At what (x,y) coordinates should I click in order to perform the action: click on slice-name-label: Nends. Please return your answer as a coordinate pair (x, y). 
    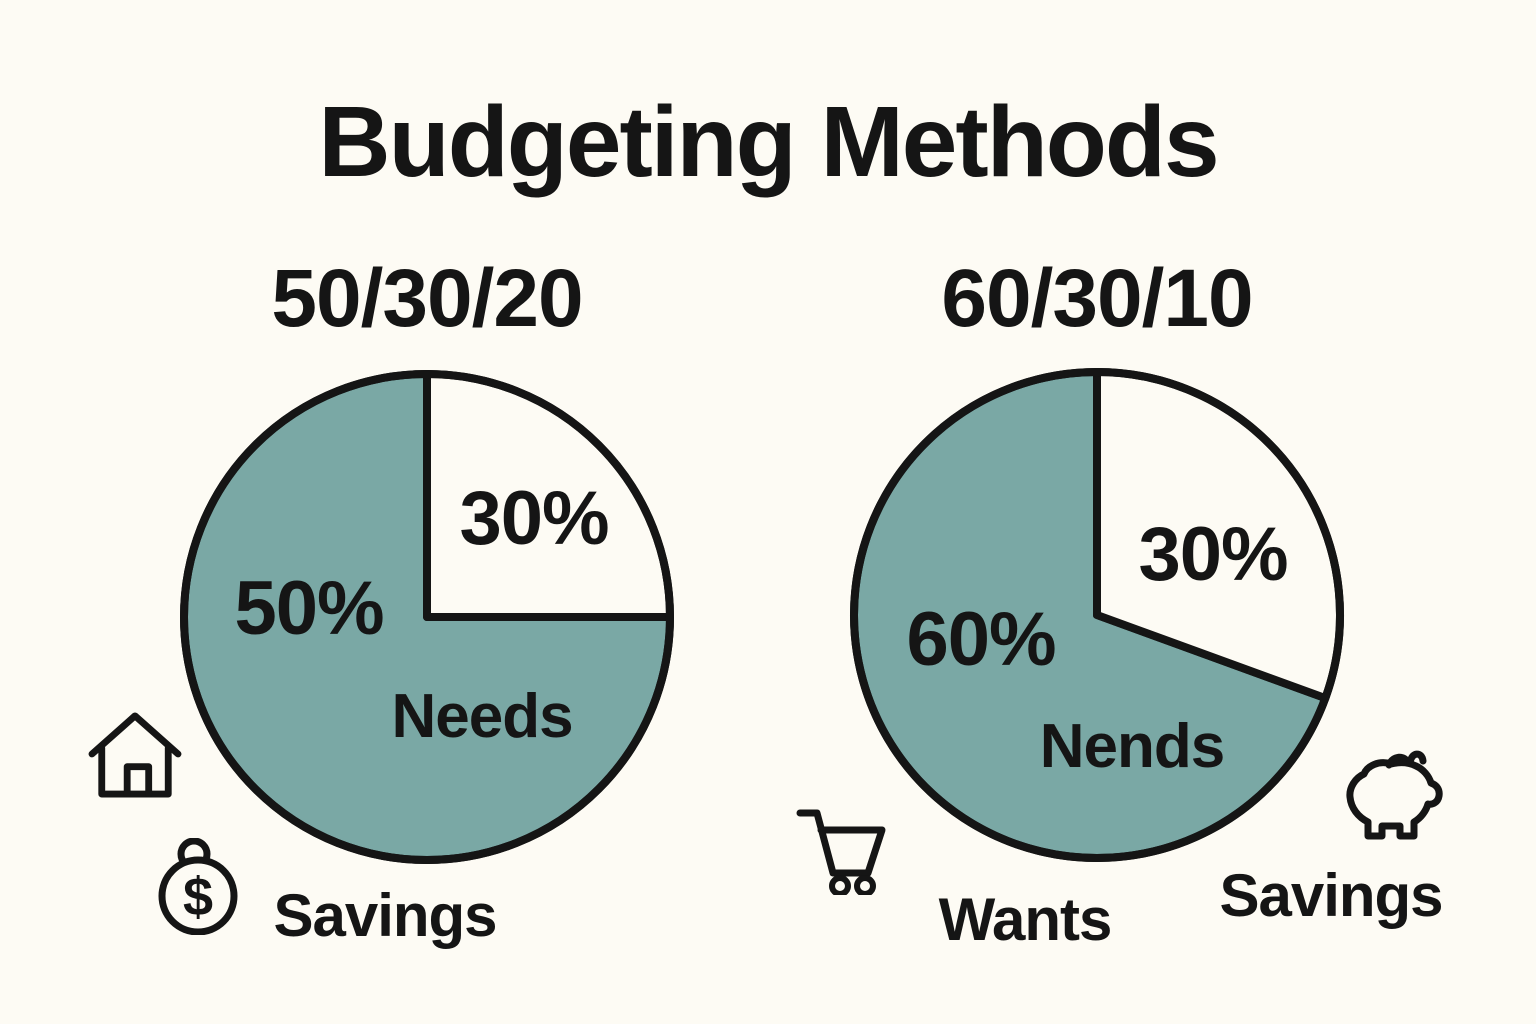
    Looking at the image, I should click on (1132, 746).